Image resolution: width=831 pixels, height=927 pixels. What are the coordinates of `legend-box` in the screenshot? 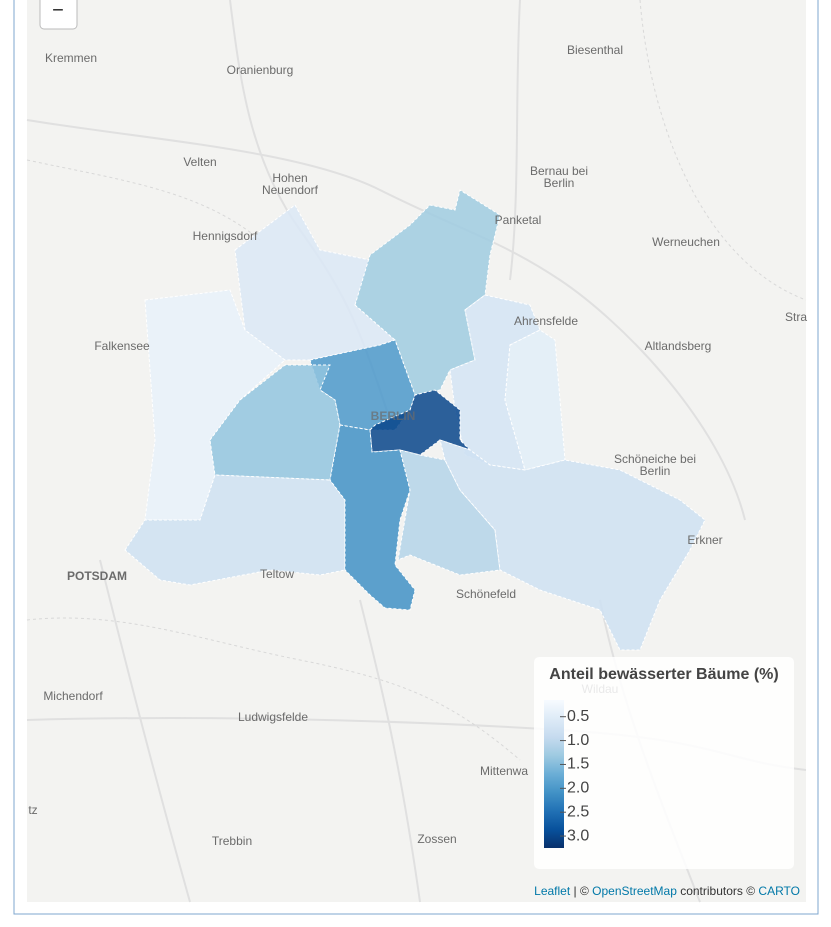 It's located at (664, 763).